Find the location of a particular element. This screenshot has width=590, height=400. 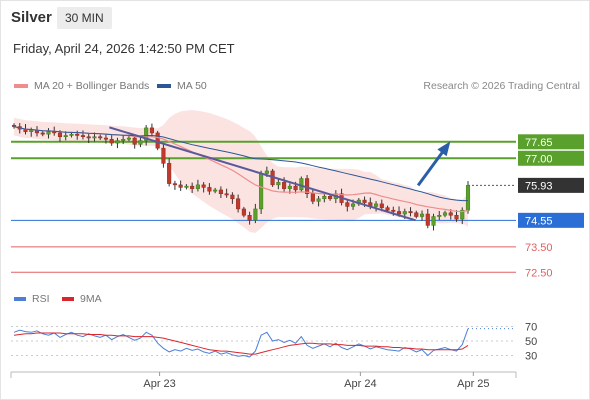

legend-ma50-label: MA 50 is located at coordinates (192, 86).